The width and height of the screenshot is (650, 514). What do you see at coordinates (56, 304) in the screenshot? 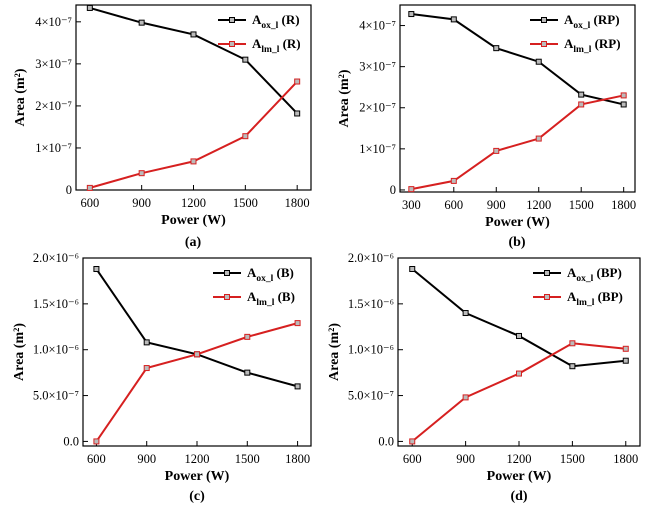
I see `y-tick-label: 1.5×10⁻⁶` at bounding box center [56, 304].